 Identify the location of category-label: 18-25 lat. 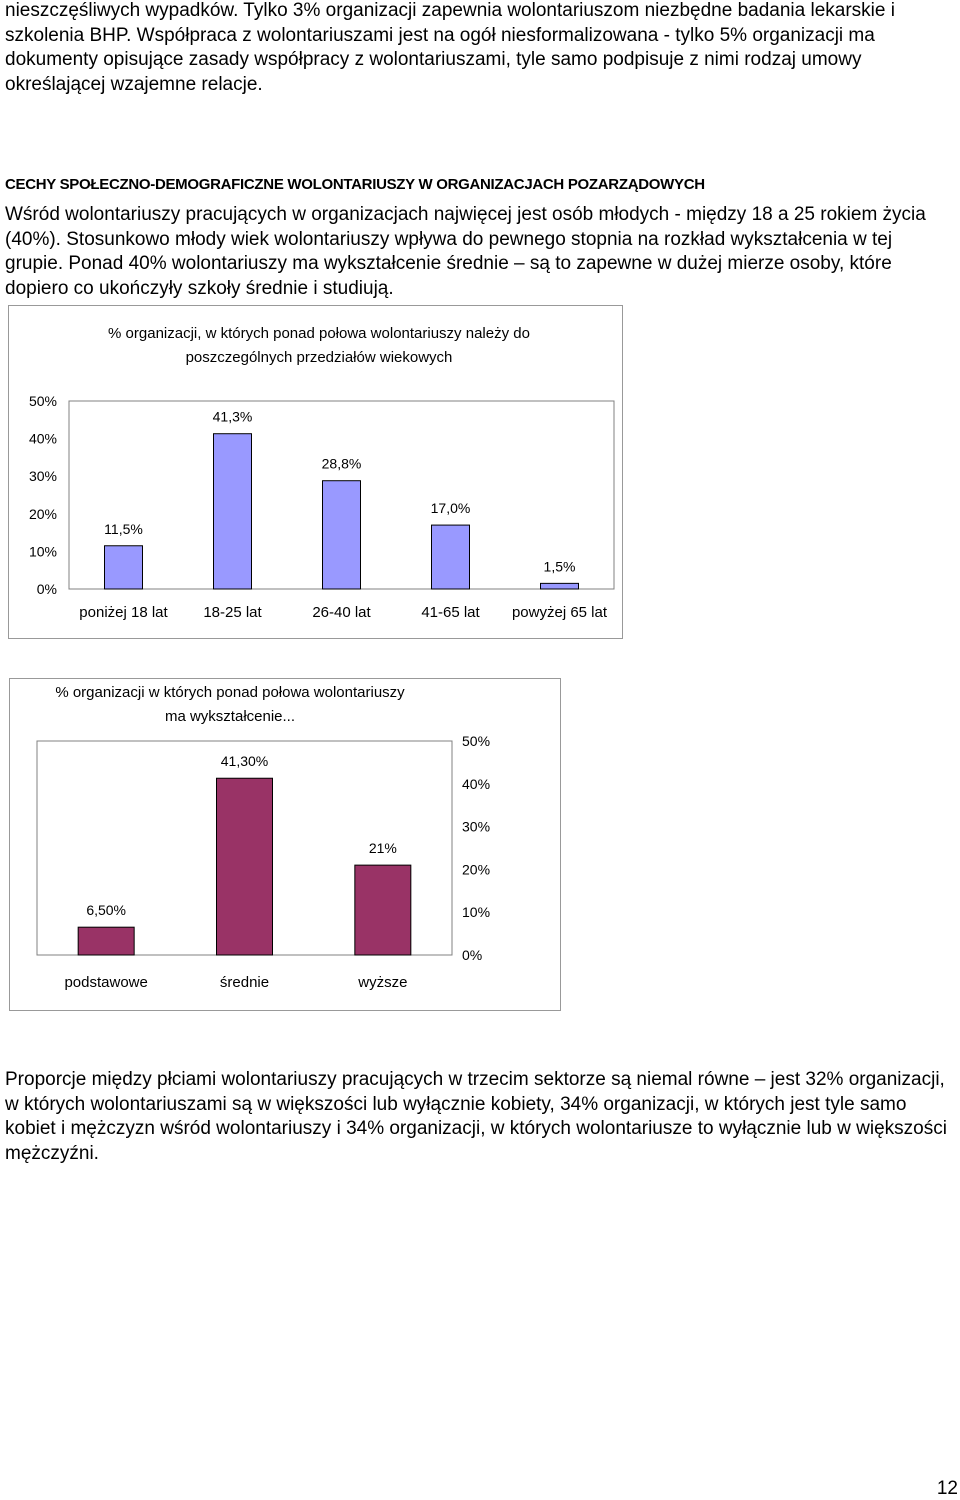
(232, 612).